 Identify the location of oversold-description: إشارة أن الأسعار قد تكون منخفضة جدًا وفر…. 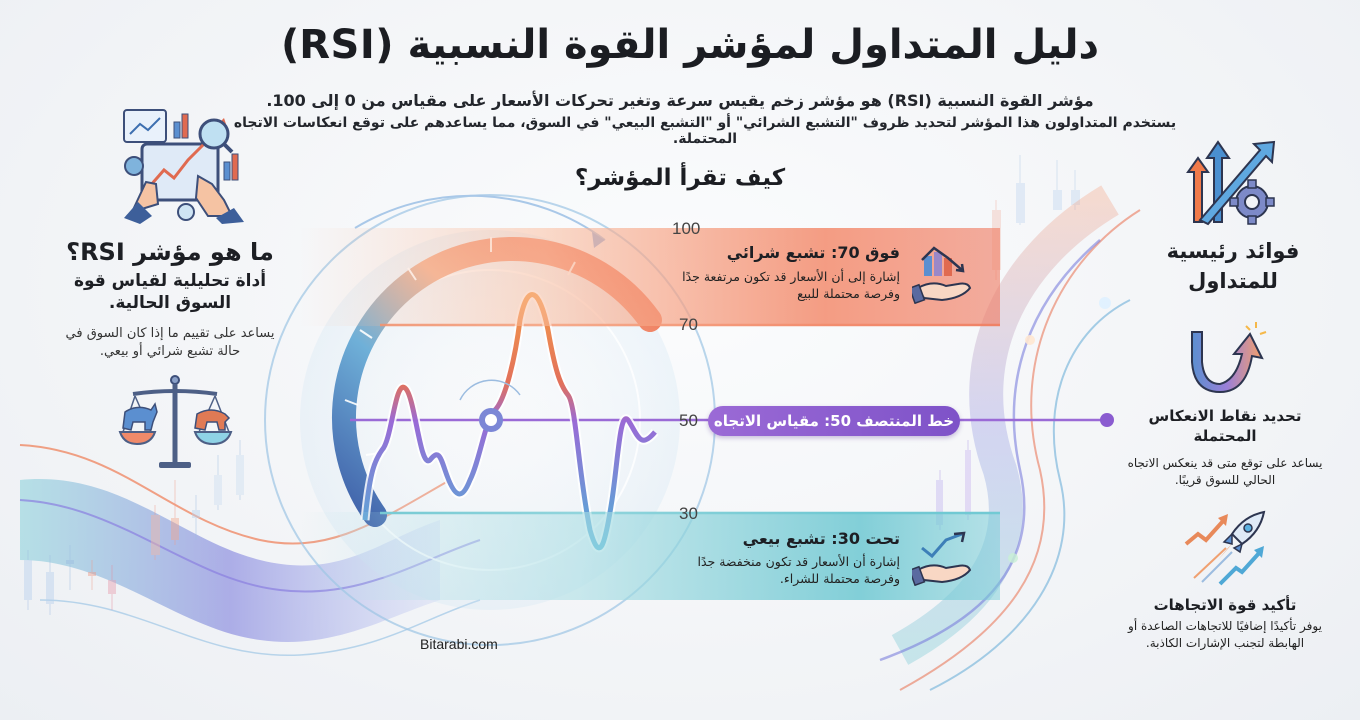
(798, 570).